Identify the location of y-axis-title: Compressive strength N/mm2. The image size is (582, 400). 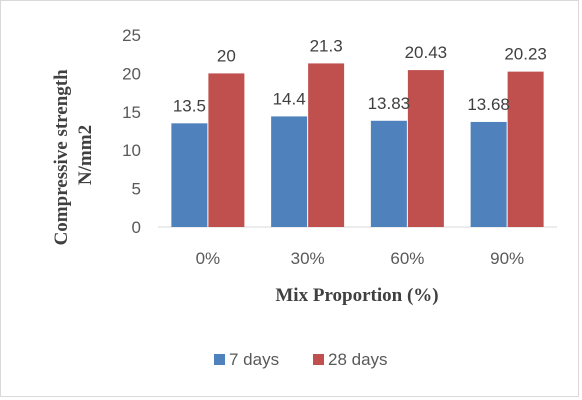
(73, 155).